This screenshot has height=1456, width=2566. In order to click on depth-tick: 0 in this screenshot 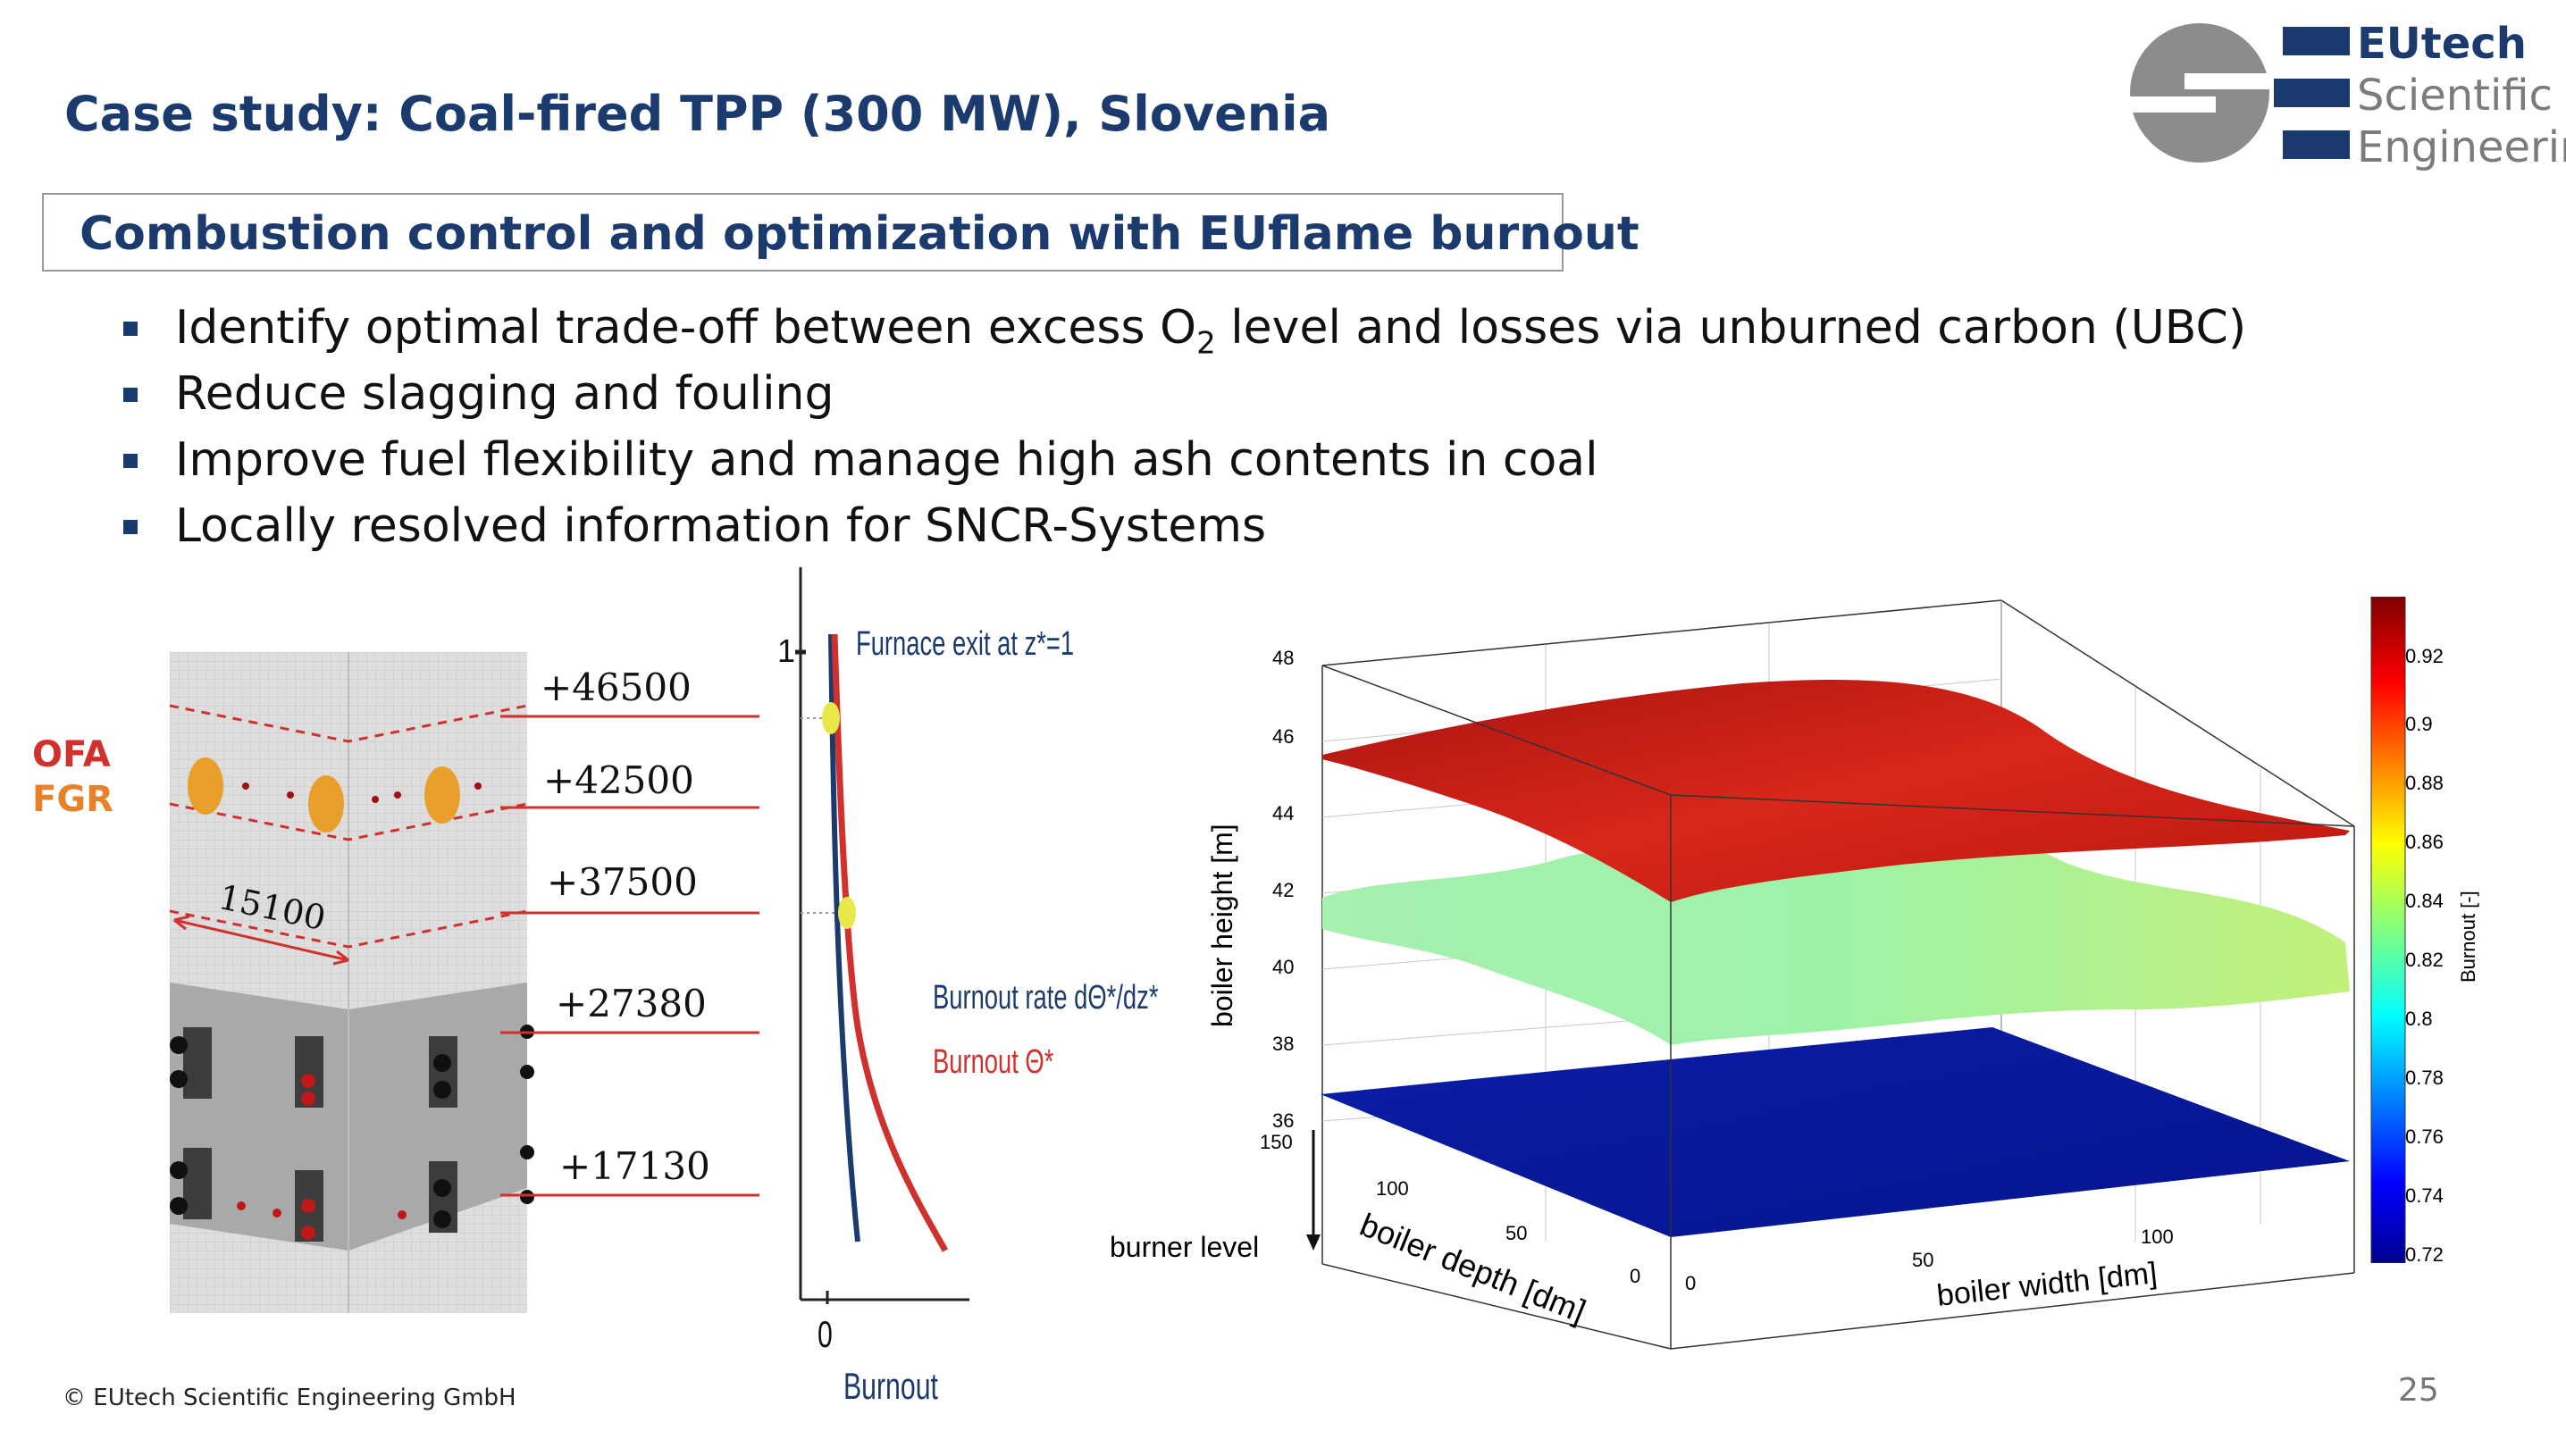, I will do `click(1635, 1276)`.